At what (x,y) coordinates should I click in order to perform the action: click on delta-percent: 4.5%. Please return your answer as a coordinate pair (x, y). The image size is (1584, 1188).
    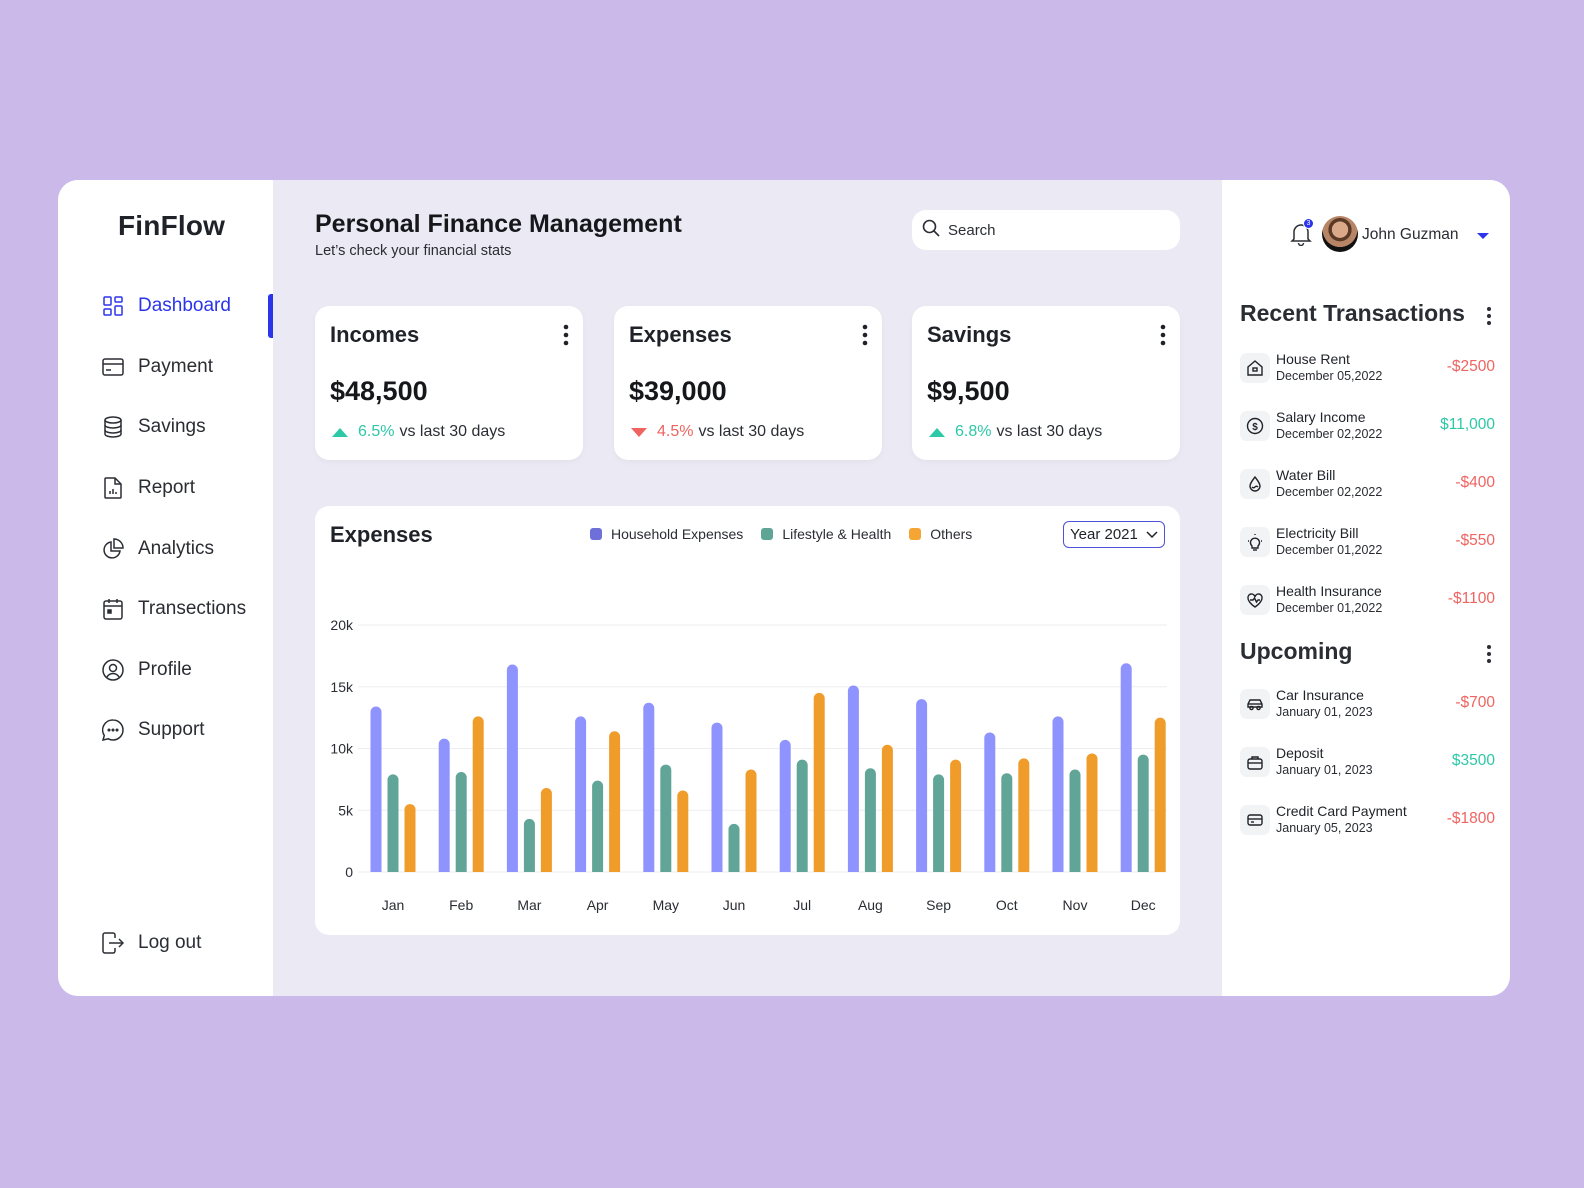
    Looking at the image, I should click on (675, 431).